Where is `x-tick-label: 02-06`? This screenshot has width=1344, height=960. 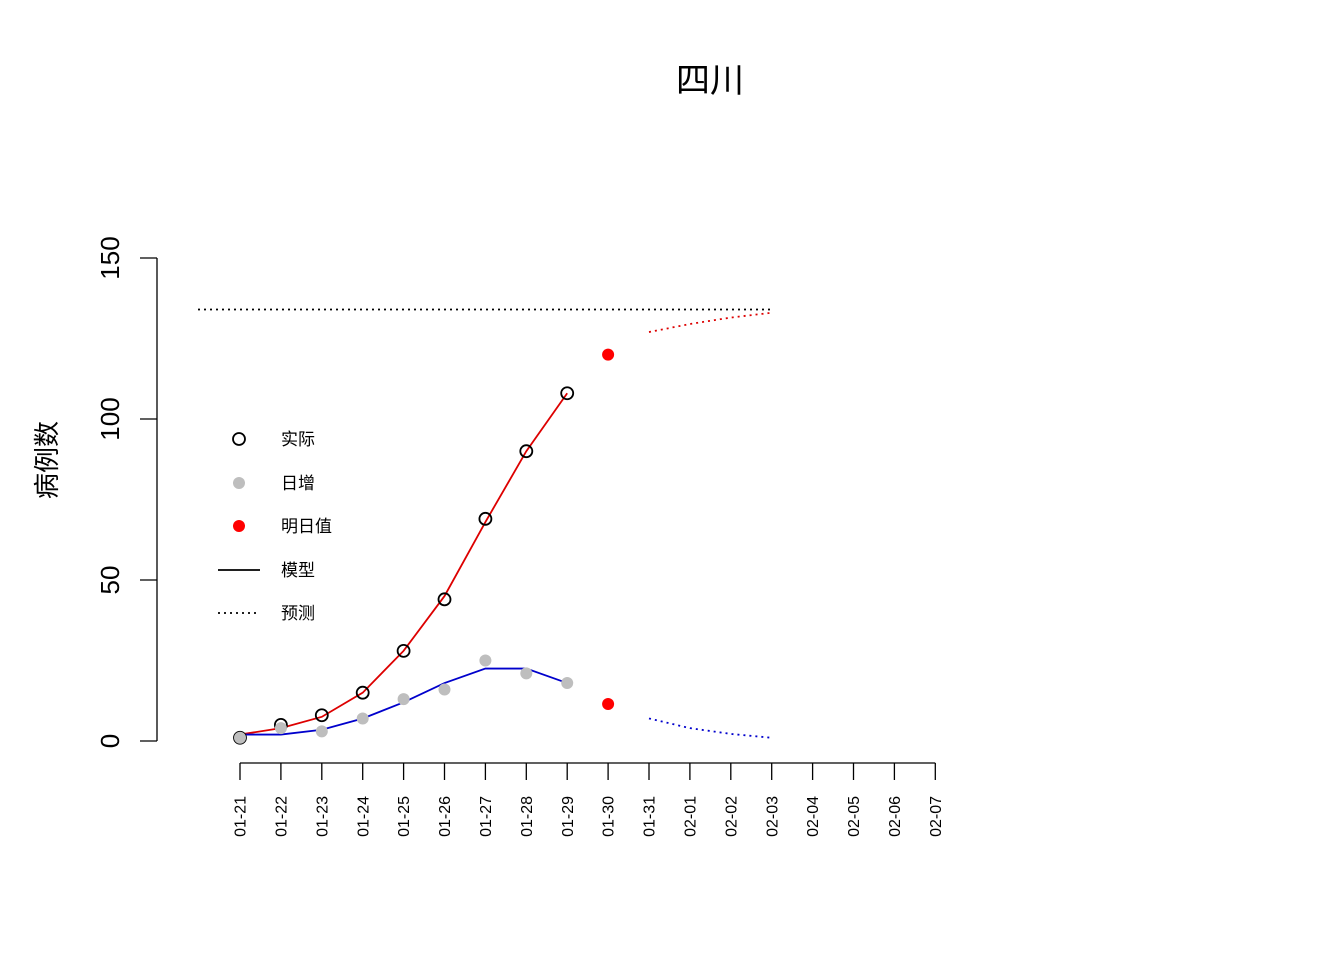
x-tick-label: 02-06 is located at coordinates (895, 816).